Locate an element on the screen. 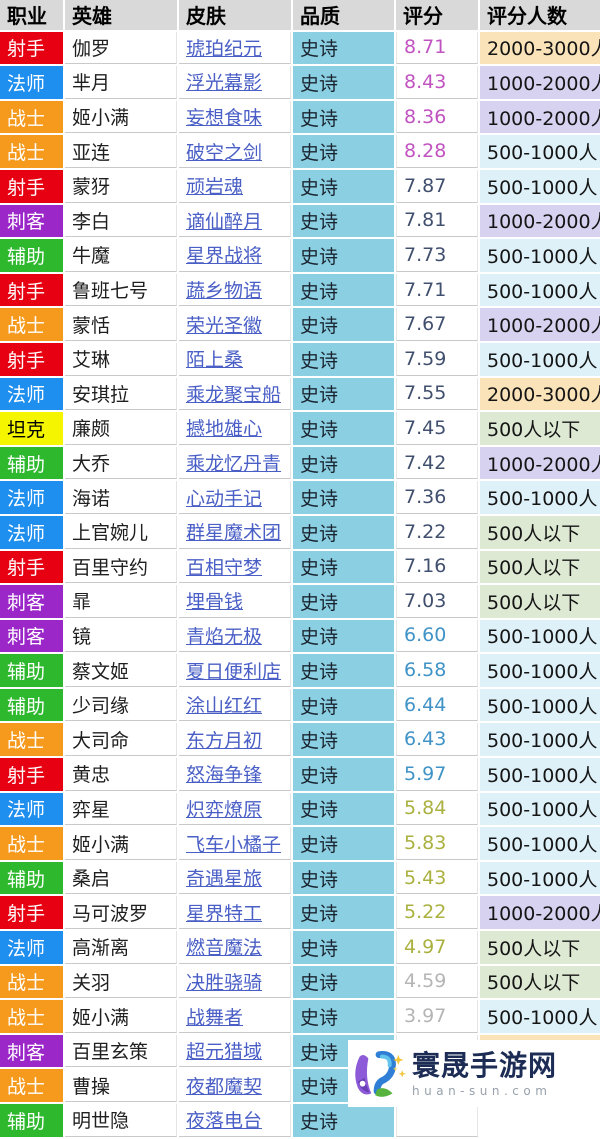  skin-cell: 撼地雄心 is located at coordinates (235, 428).